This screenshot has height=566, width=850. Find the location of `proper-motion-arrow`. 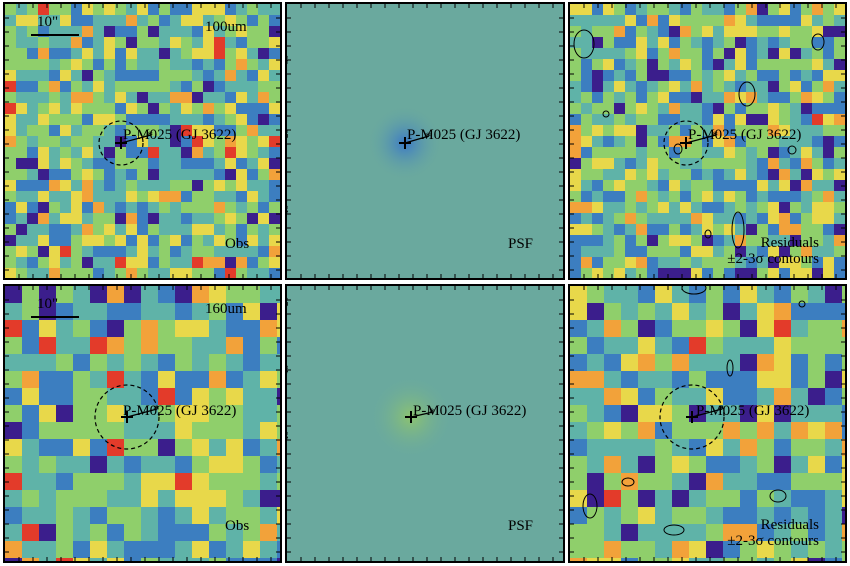

proper-motion-arrow is located at coordinates (142, 413).